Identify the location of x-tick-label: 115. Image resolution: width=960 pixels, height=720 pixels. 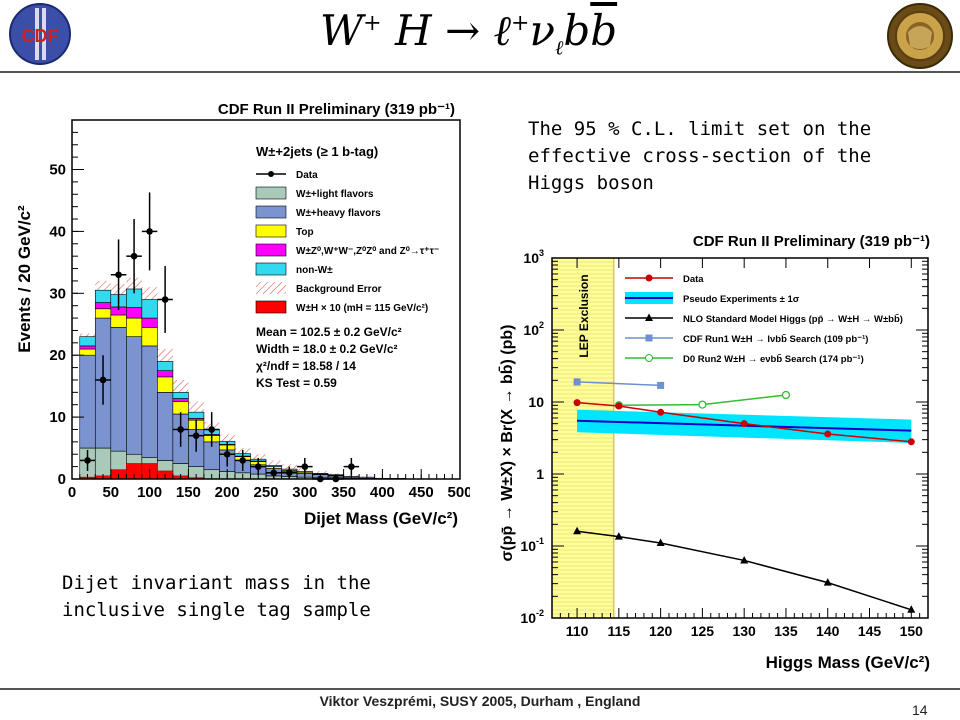
(619, 631).